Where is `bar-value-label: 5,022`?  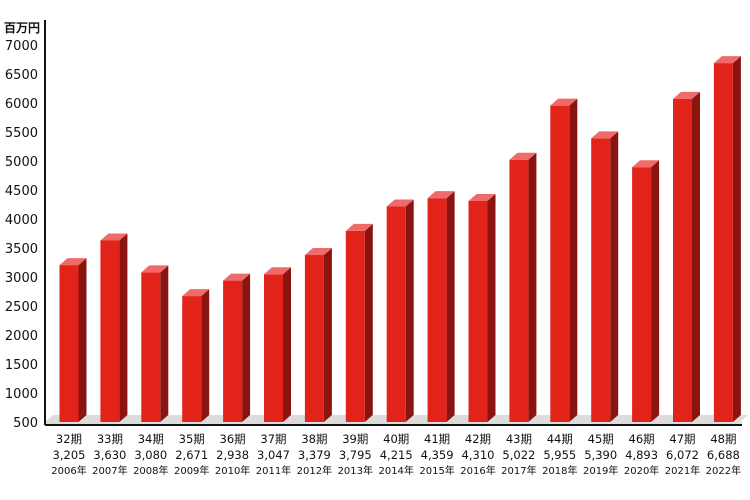 bar-value-label: 5,022 is located at coordinates (518, 455).